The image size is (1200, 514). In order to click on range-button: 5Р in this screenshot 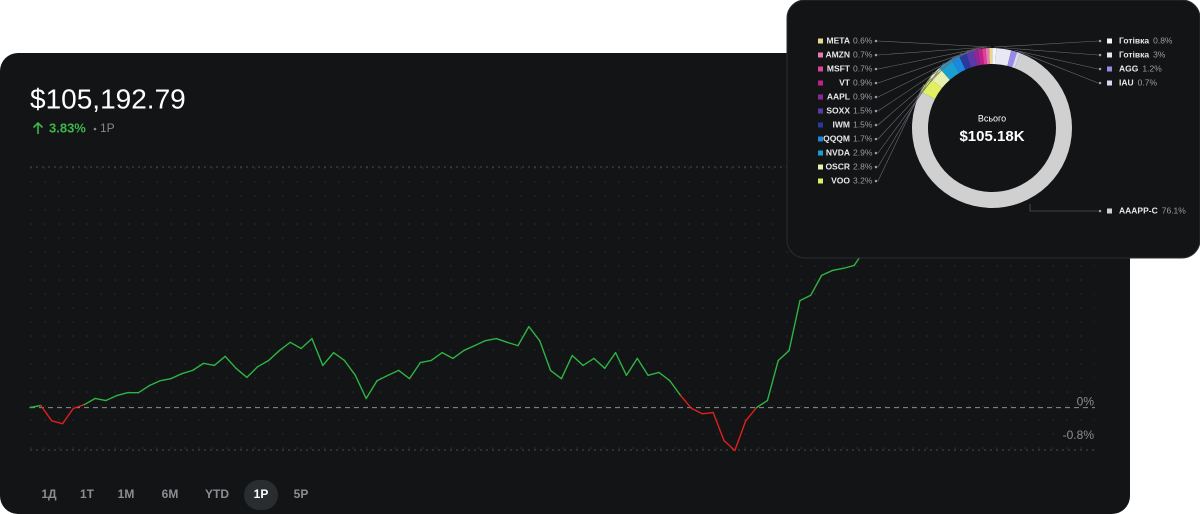, I will do `click(301, 494)`.